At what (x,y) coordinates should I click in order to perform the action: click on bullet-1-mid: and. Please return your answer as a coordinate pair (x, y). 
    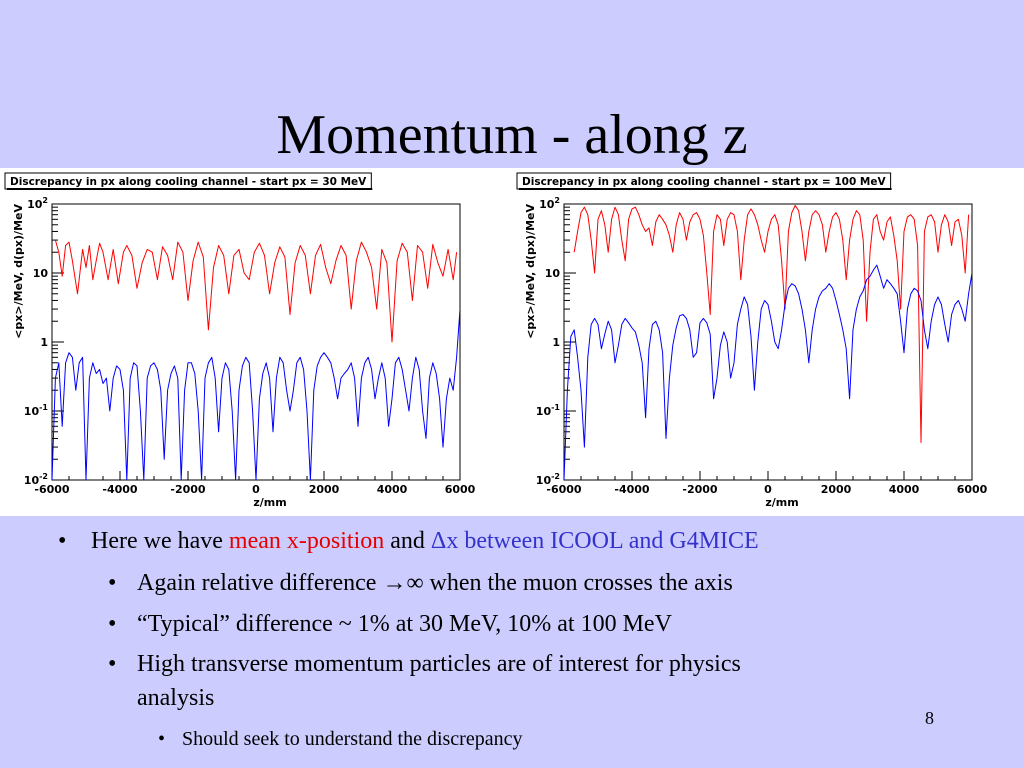
    Looking at the image, I should click on (407, 541).